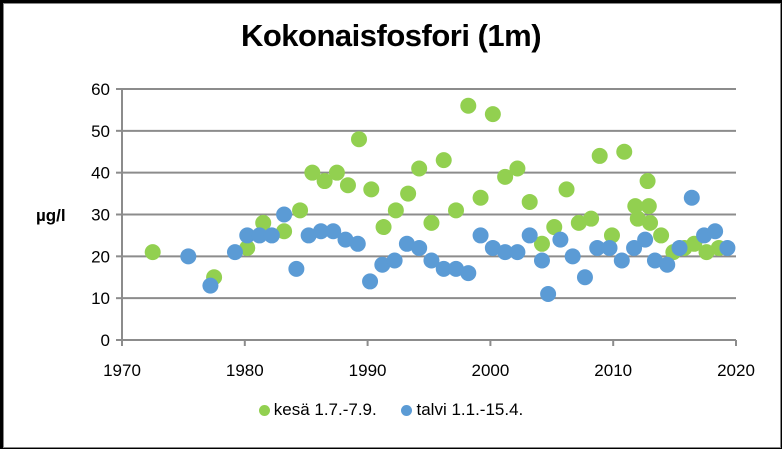 The image size is (782, 449). What do you see at coordinates (100, 131) in the screenshot?
I see `y-tick-label: 50` at bounding box center [100, 131].